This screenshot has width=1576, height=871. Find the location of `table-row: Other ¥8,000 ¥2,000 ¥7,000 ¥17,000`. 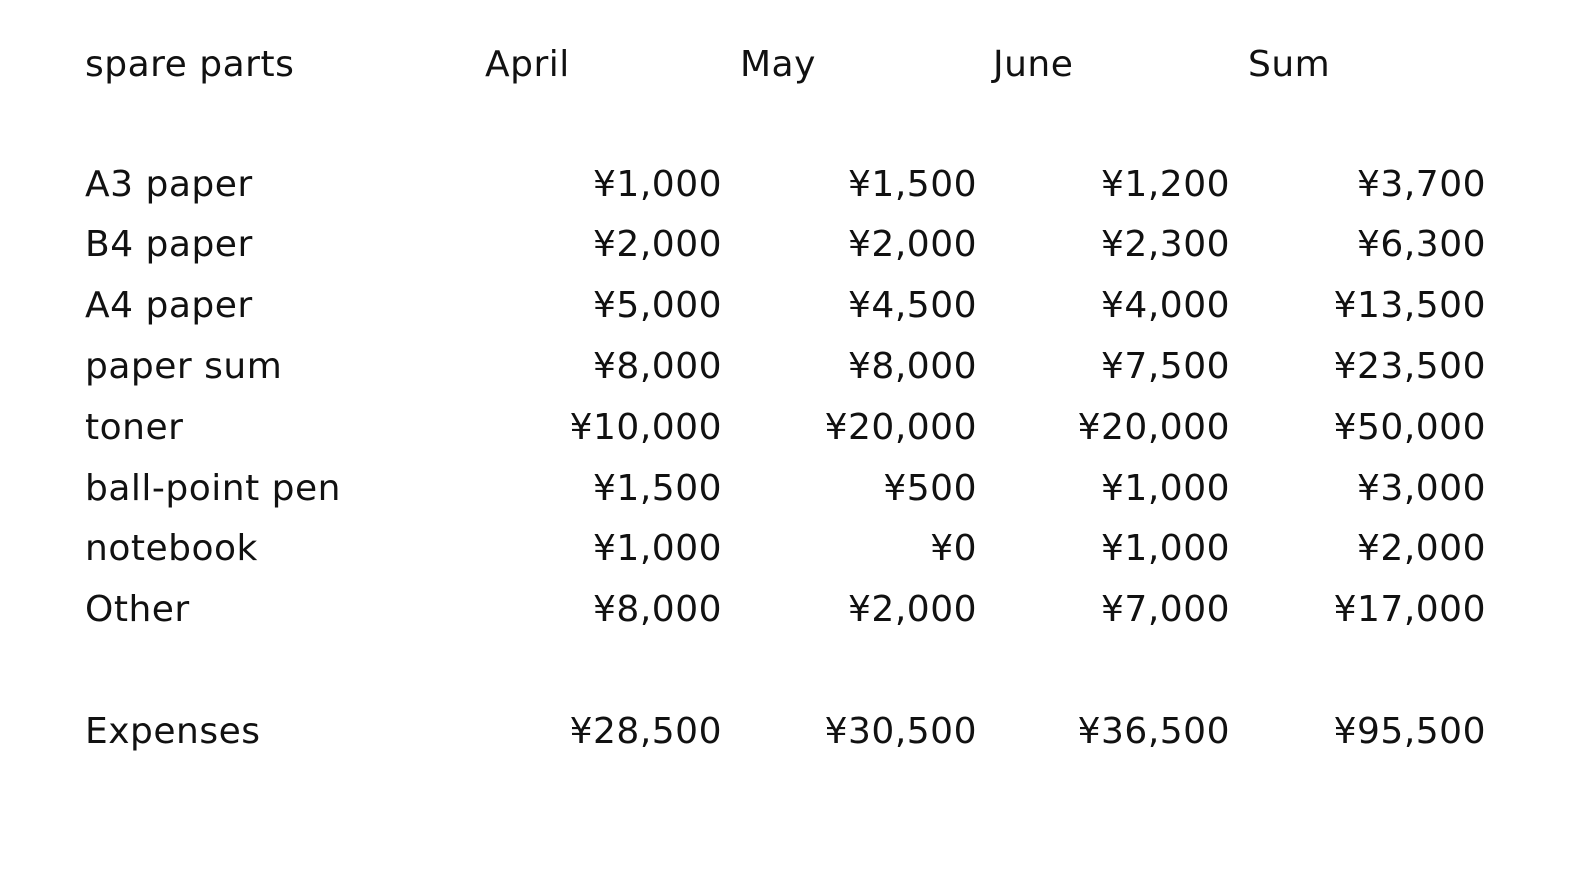

table-row: Other ¥8,000 ¥2,000 ¥7,000 ¥17,000 is located at coordinates (788, 610).